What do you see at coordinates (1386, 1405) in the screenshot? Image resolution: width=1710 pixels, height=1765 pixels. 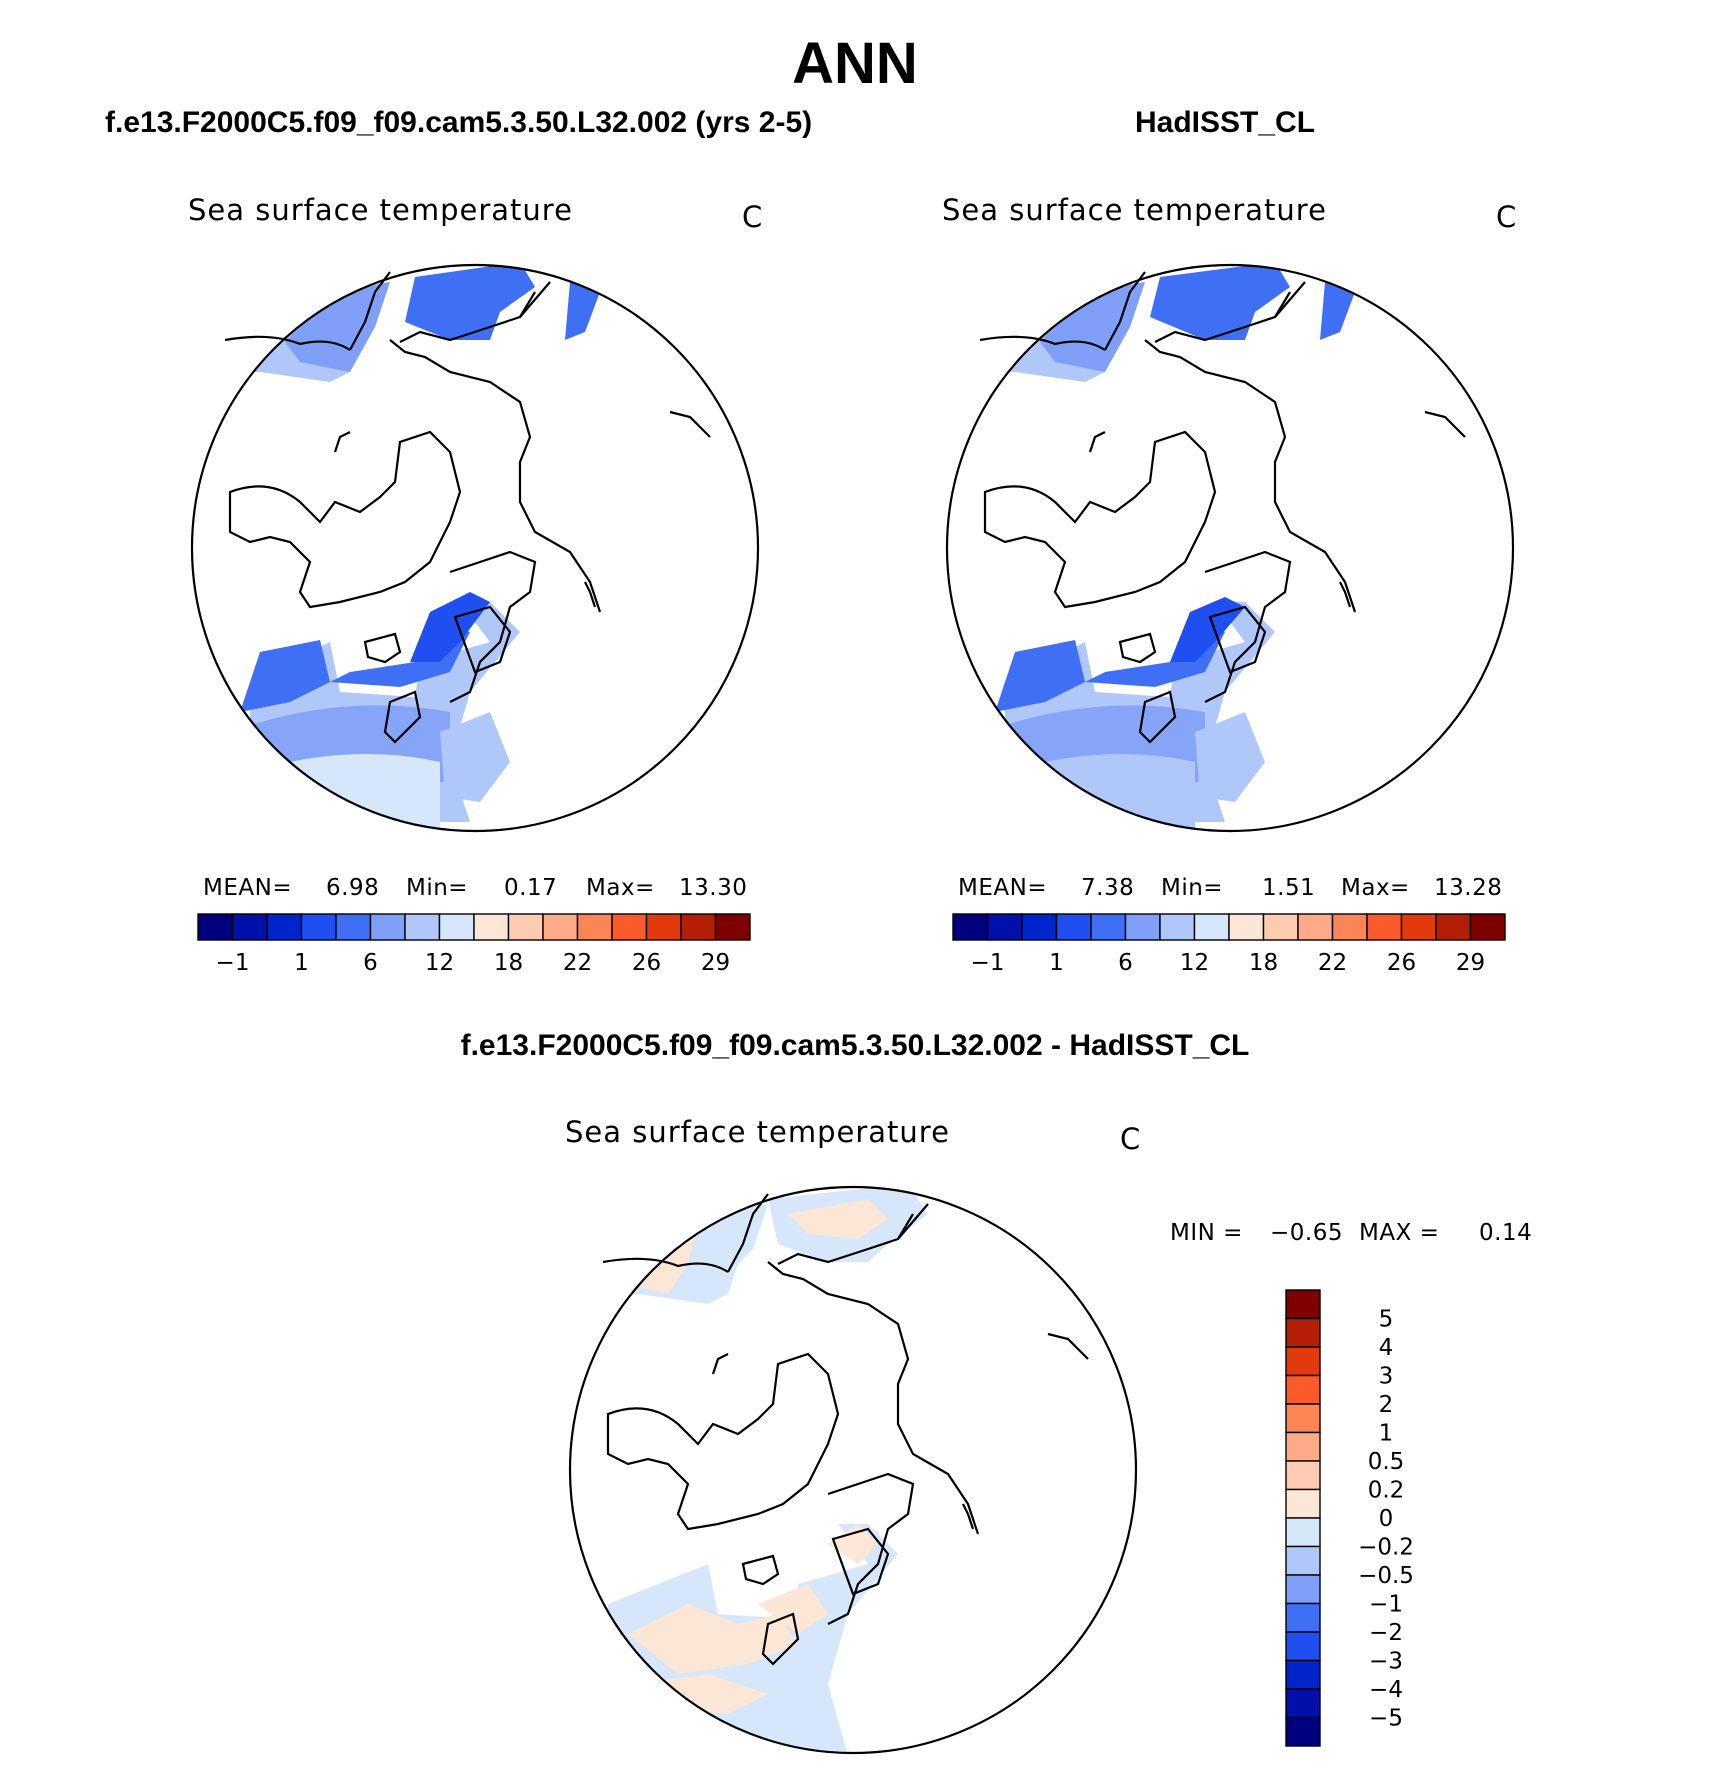 I see `panel-3-colorbar-tick-label-3: 2` at bounding box center [1386, 1405].